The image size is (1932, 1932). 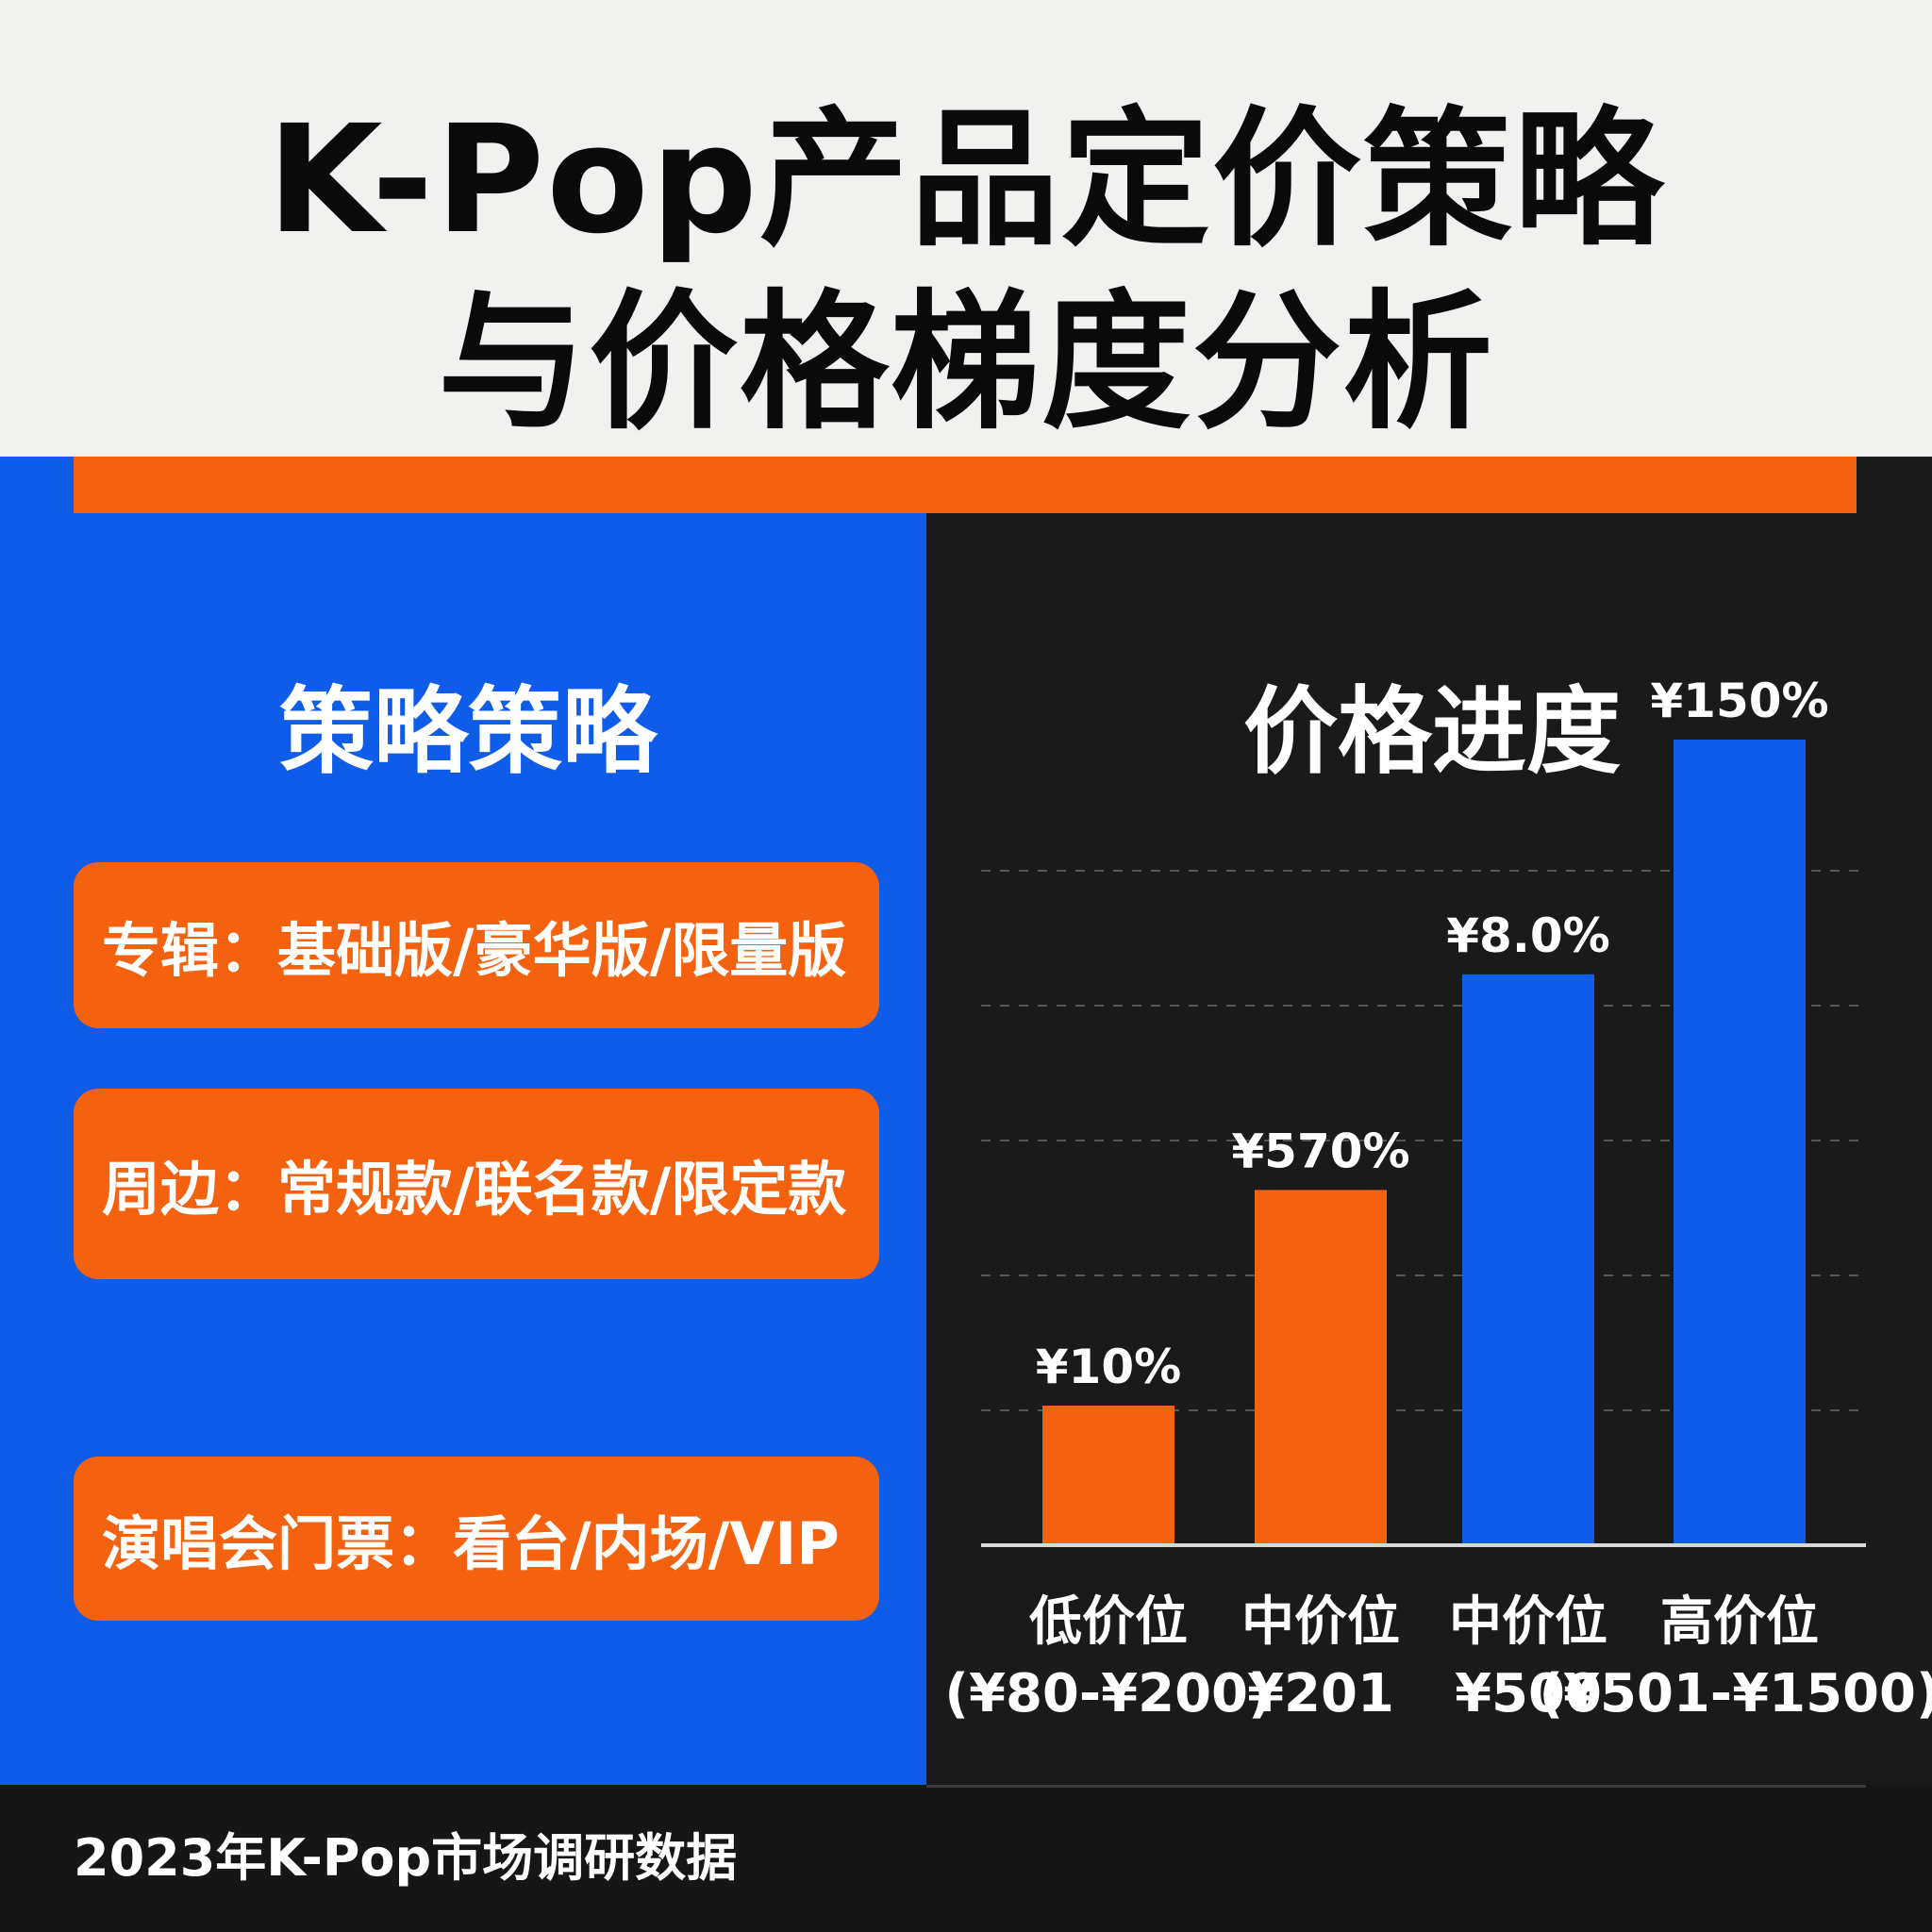 What do you see at coordinates (1739, 701) in the screenshot?
I see `bar-value-label: ¥150%` at bounding box center [1739, 701].